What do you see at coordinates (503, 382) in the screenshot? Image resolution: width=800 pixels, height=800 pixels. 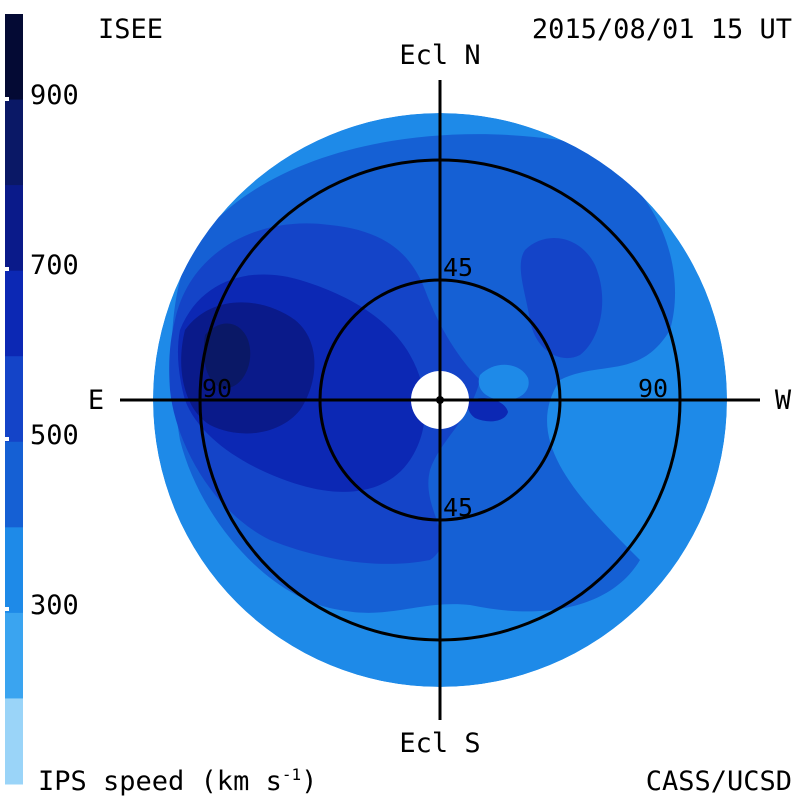 I see `region-300-400-patch` at bounding box center [503, 382].